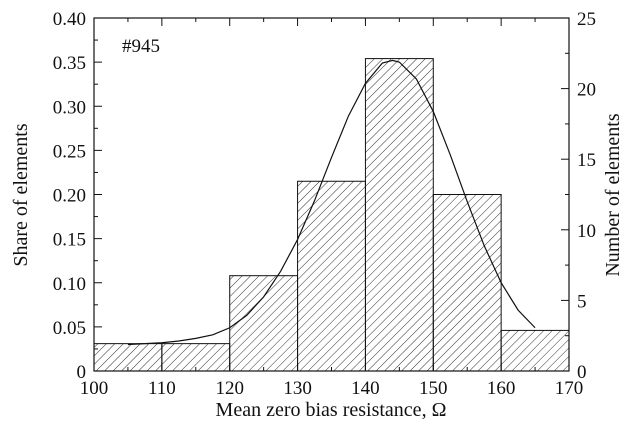 The width and height of the screenshot is (634, 441). Describe the element at coordinates (21, 194) in the screenshot. I see `left-axis-title: Share of elements` at that location.